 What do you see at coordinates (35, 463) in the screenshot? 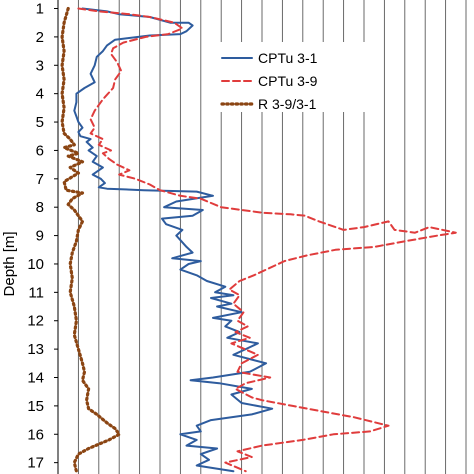
I see `y-tick-label: 17` at bounding box center [35, 463].